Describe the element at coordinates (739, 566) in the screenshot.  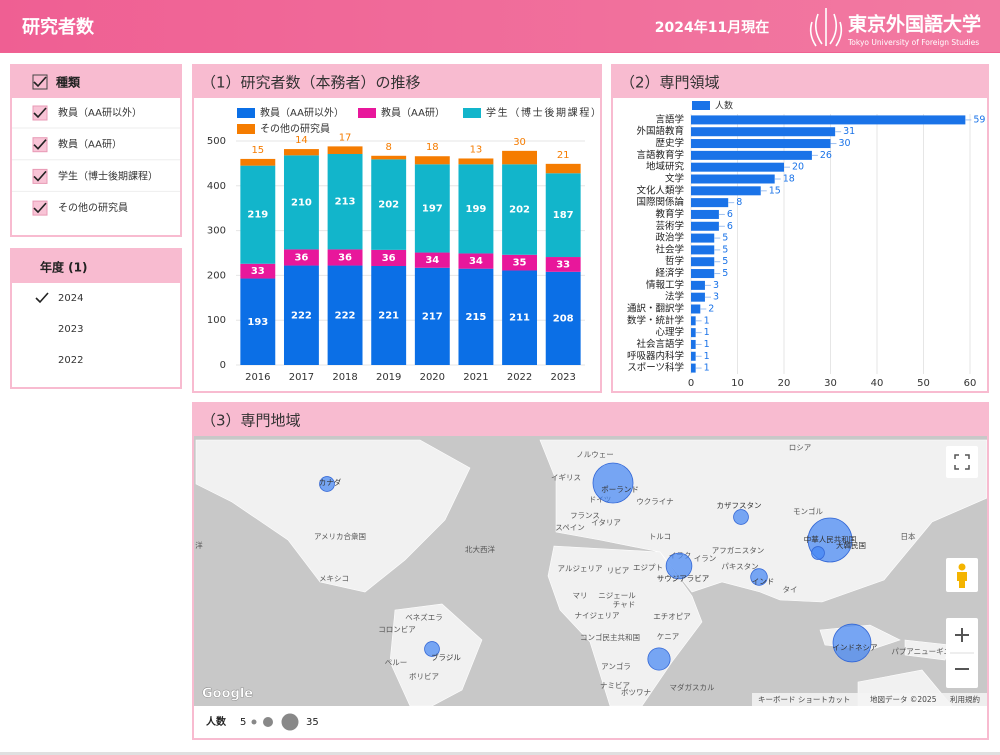
I see `place-label: パキスタン` at that location.